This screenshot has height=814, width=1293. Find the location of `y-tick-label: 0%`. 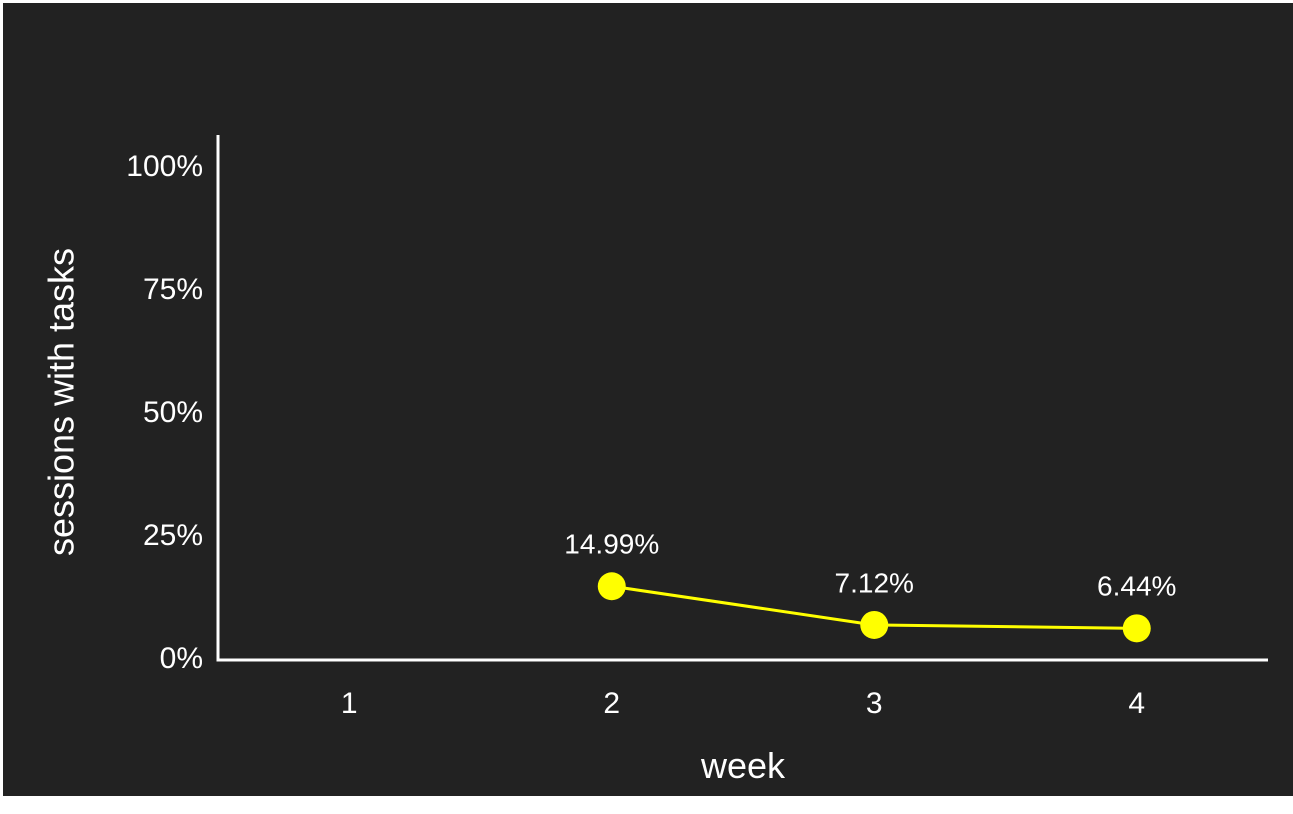

y-tick-label: 0% is located at coordinates (181, 658).